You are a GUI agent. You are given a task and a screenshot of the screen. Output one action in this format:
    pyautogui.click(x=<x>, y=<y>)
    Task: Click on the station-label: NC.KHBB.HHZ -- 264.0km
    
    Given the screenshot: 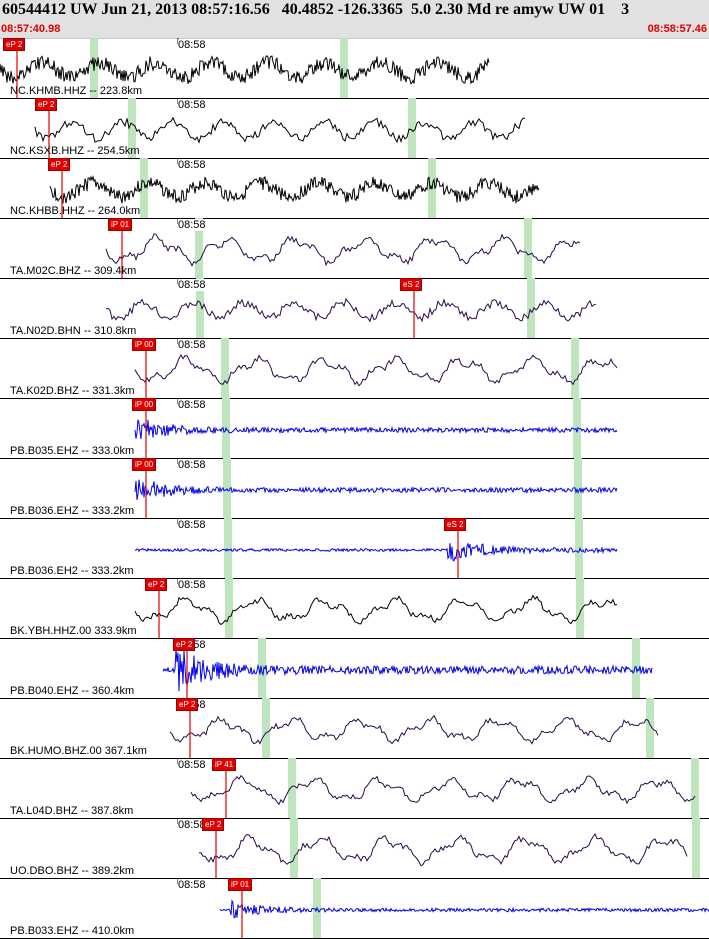 What is the action you would take?
    pyautogui.click(x=75, y=211)
    